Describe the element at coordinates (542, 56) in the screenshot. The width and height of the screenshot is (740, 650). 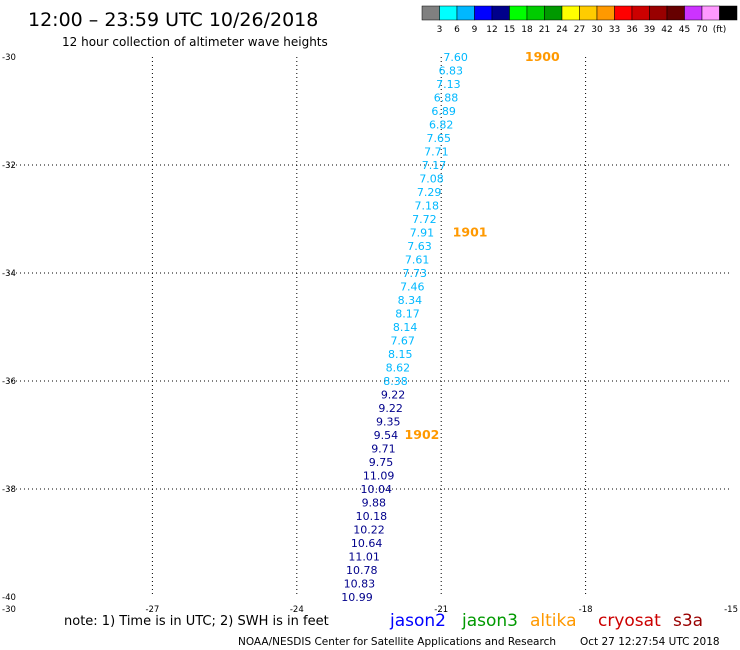
I see `pass-time-annotation: 1900` at that location.